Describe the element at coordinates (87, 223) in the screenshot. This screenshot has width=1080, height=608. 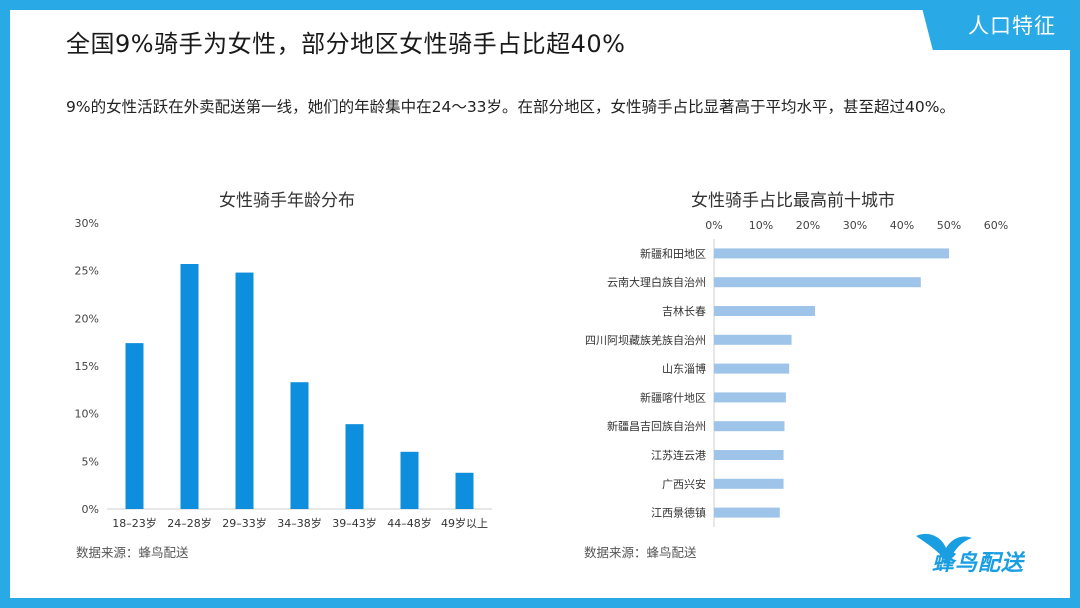
I see `age-y-tick-label: 30%` at that location.